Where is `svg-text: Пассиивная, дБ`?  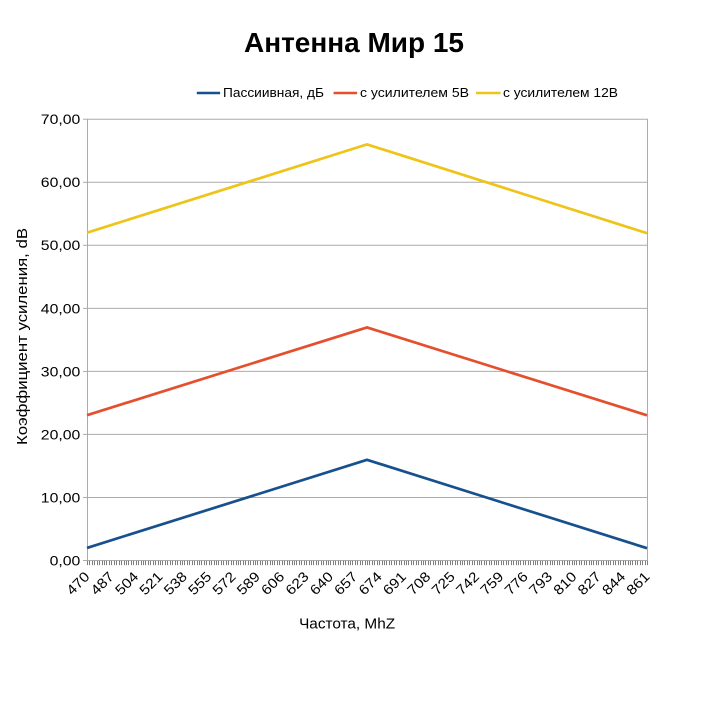
svg-text: Пассиивная, дБ is located at coordinates (273, 92).